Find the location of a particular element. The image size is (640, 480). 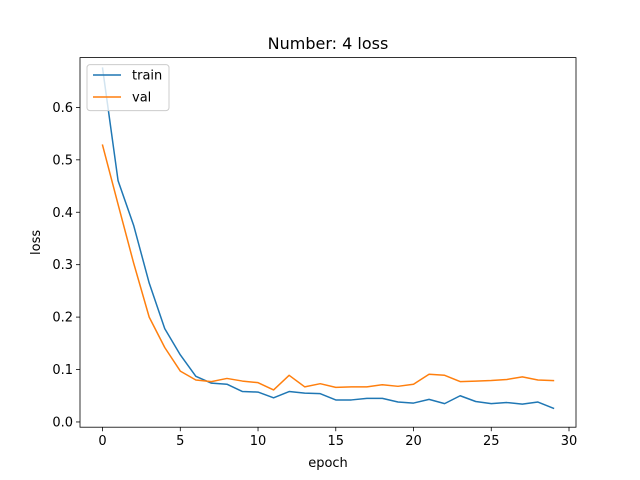

x-tick-label: 5 is located at coordinates (180, 441).